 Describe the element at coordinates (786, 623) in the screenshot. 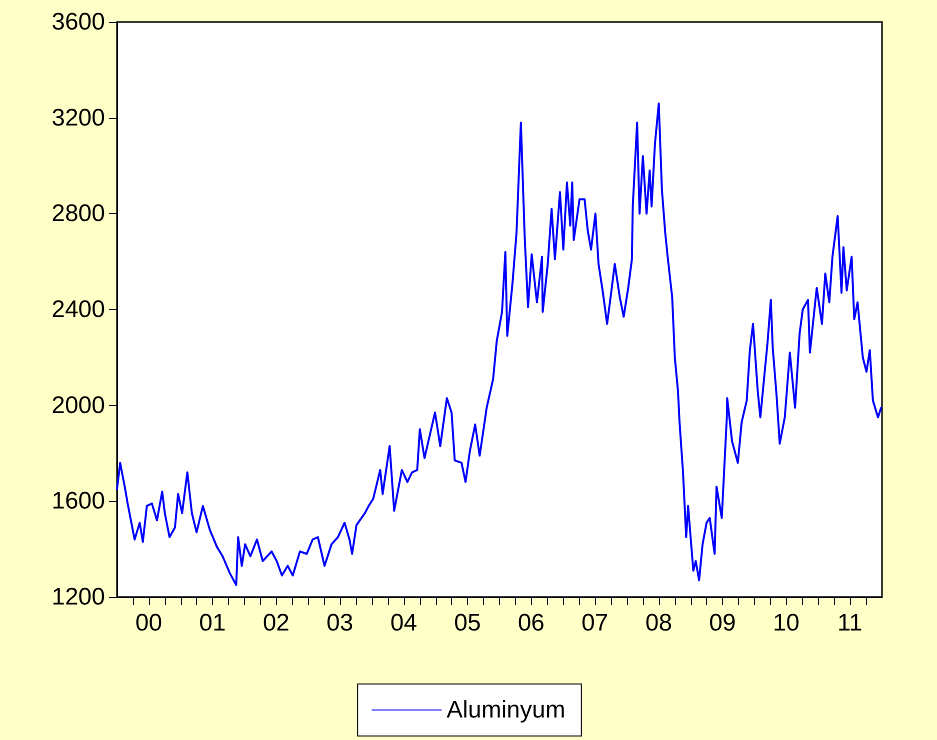

I see `x-tick-label: 10` at that location.